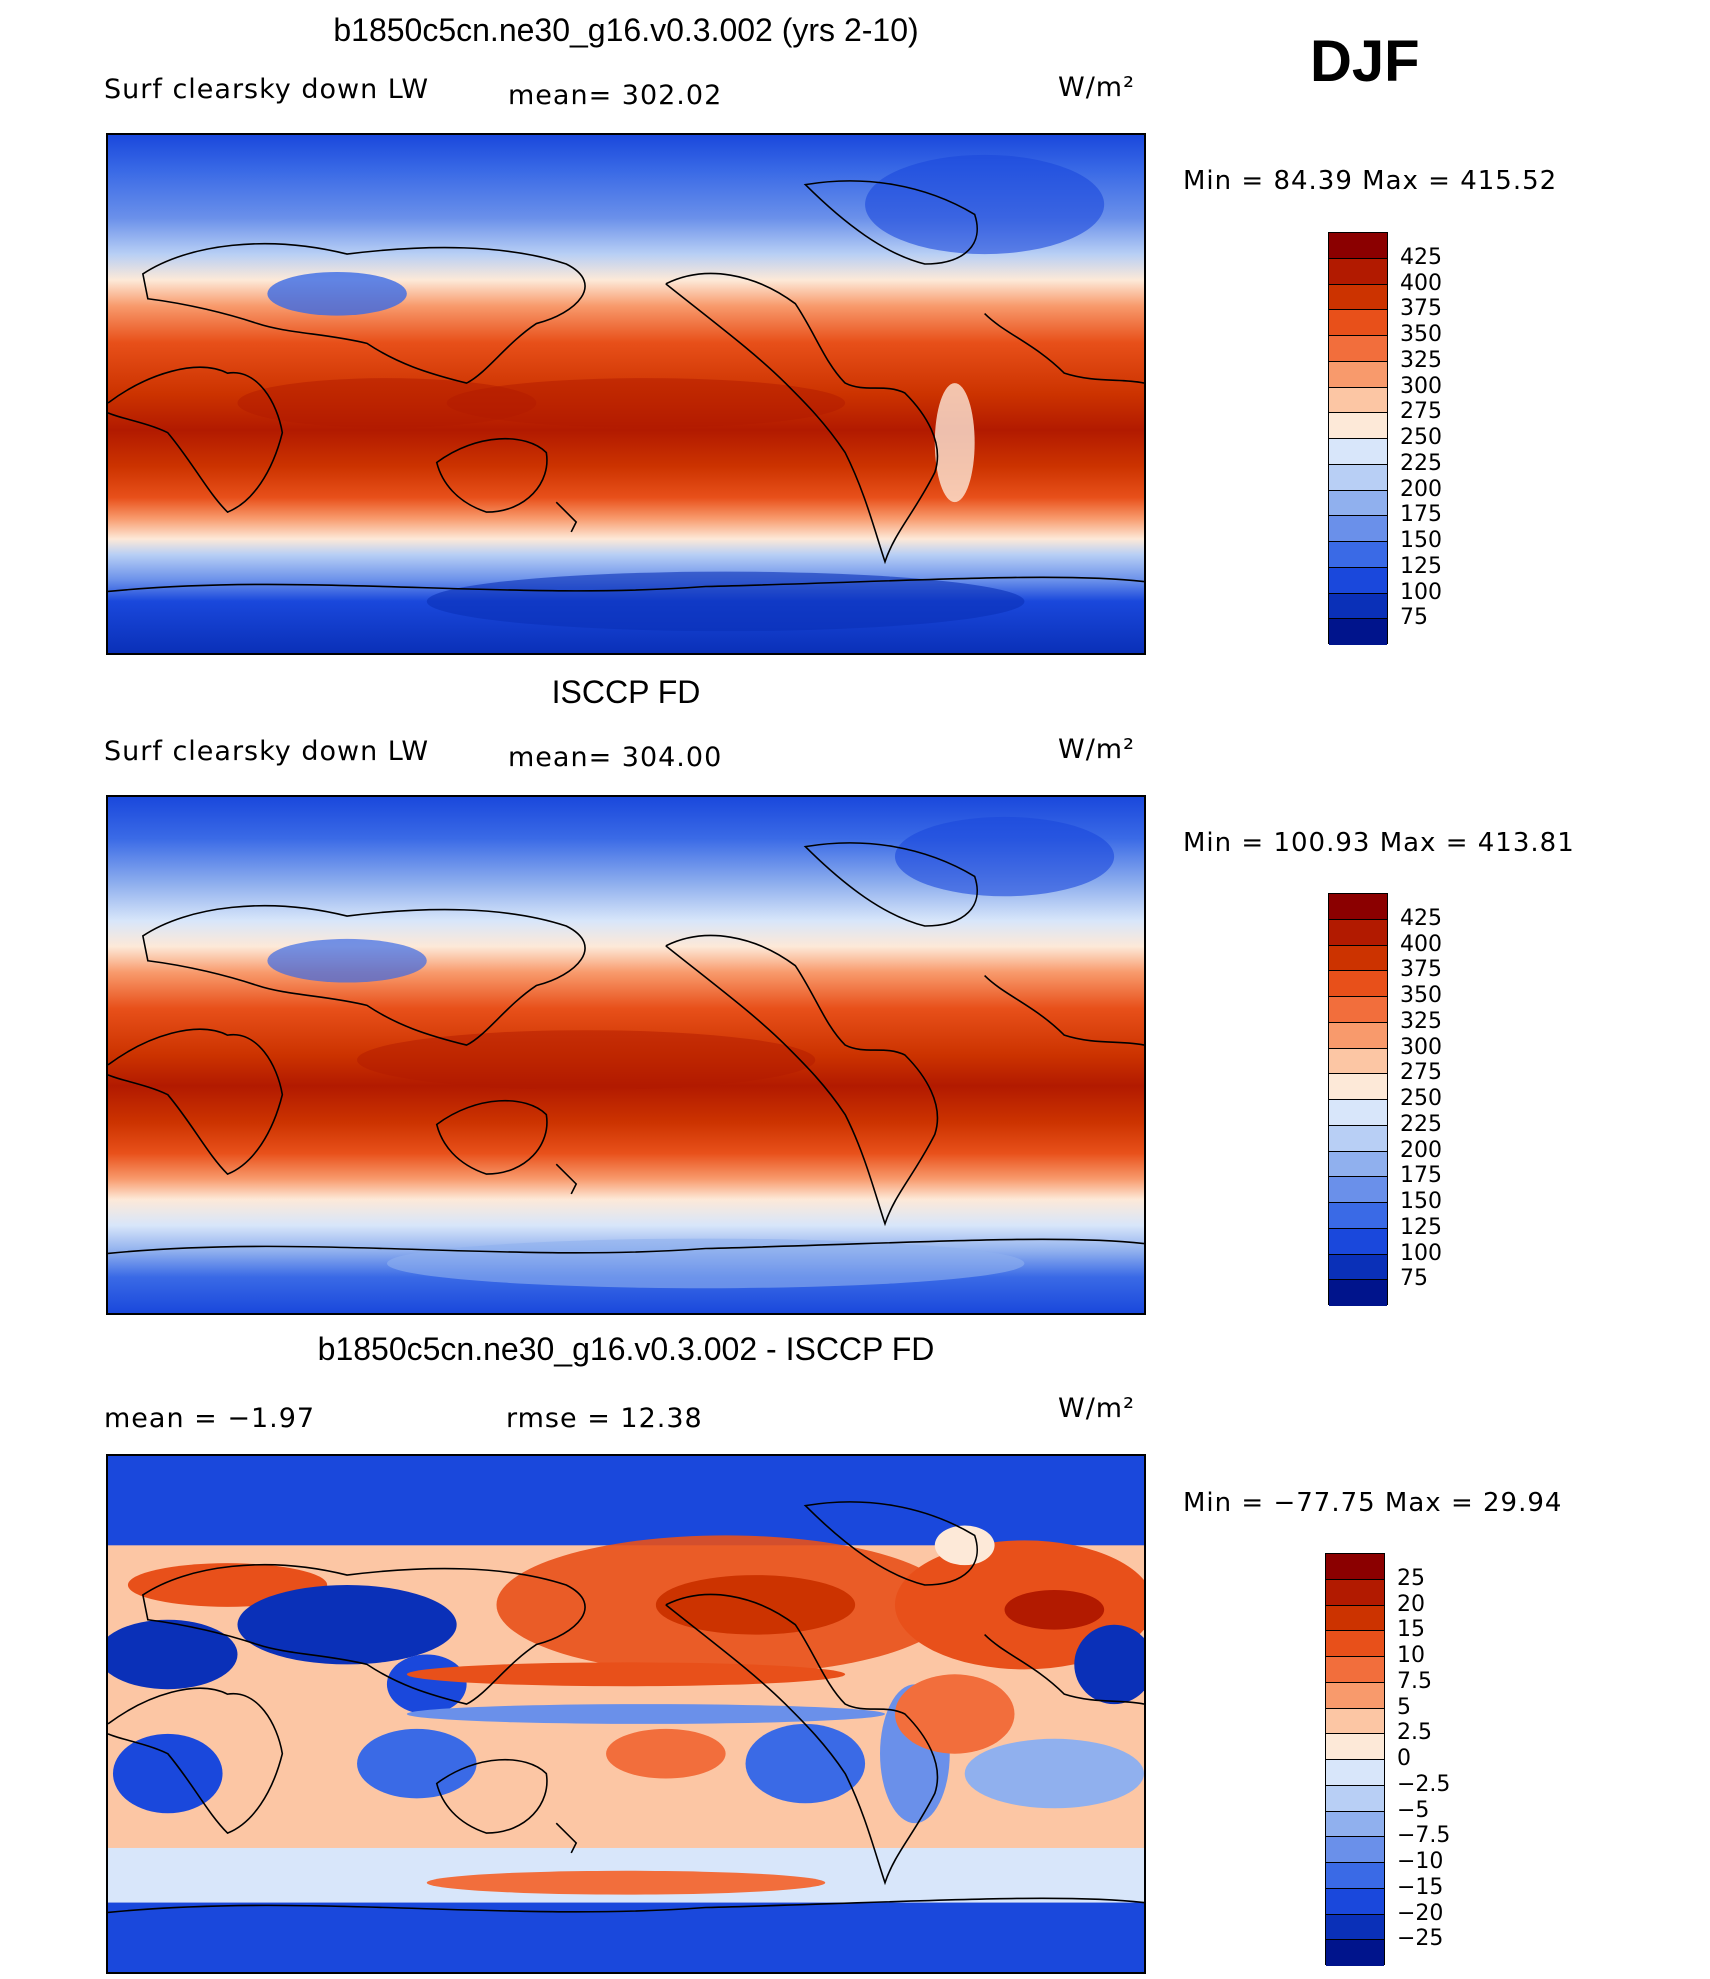  Describe the element at coordinates (1096, 1408) in the screenshot. I see `panel-3-units: W/m²` at that location.